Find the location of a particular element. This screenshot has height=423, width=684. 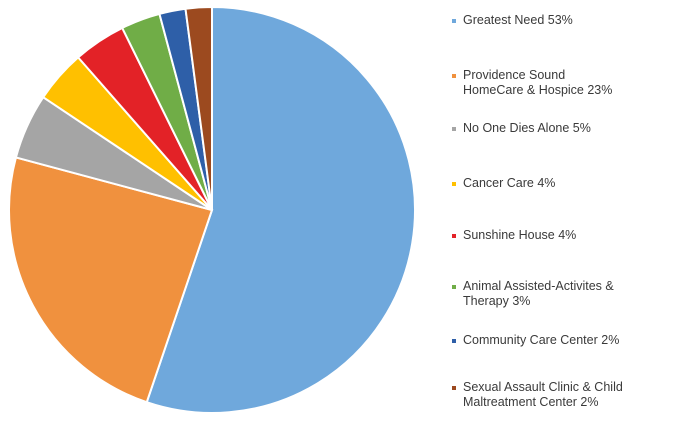

legend-item-cancer-care: Cancer Care 4% is located at coordinates (503, 183).